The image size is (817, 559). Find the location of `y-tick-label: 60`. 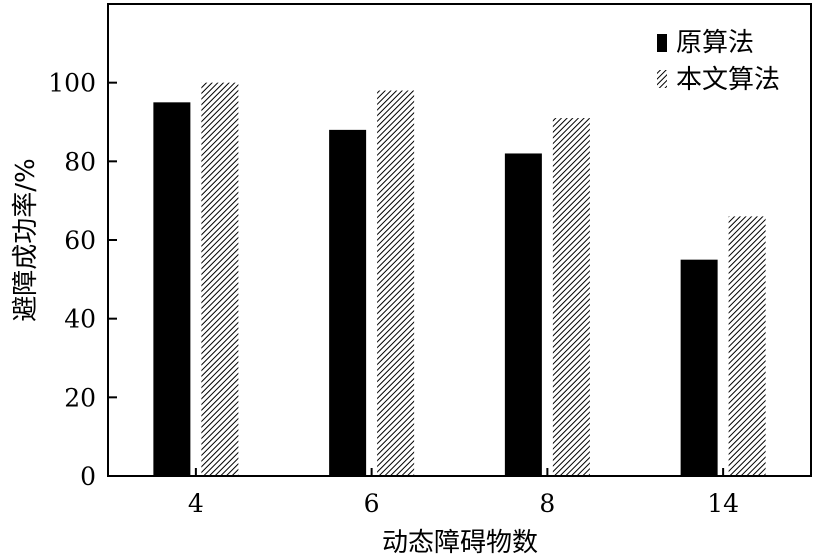

y-tick-label: 60 is located at coordinates (80, 240).